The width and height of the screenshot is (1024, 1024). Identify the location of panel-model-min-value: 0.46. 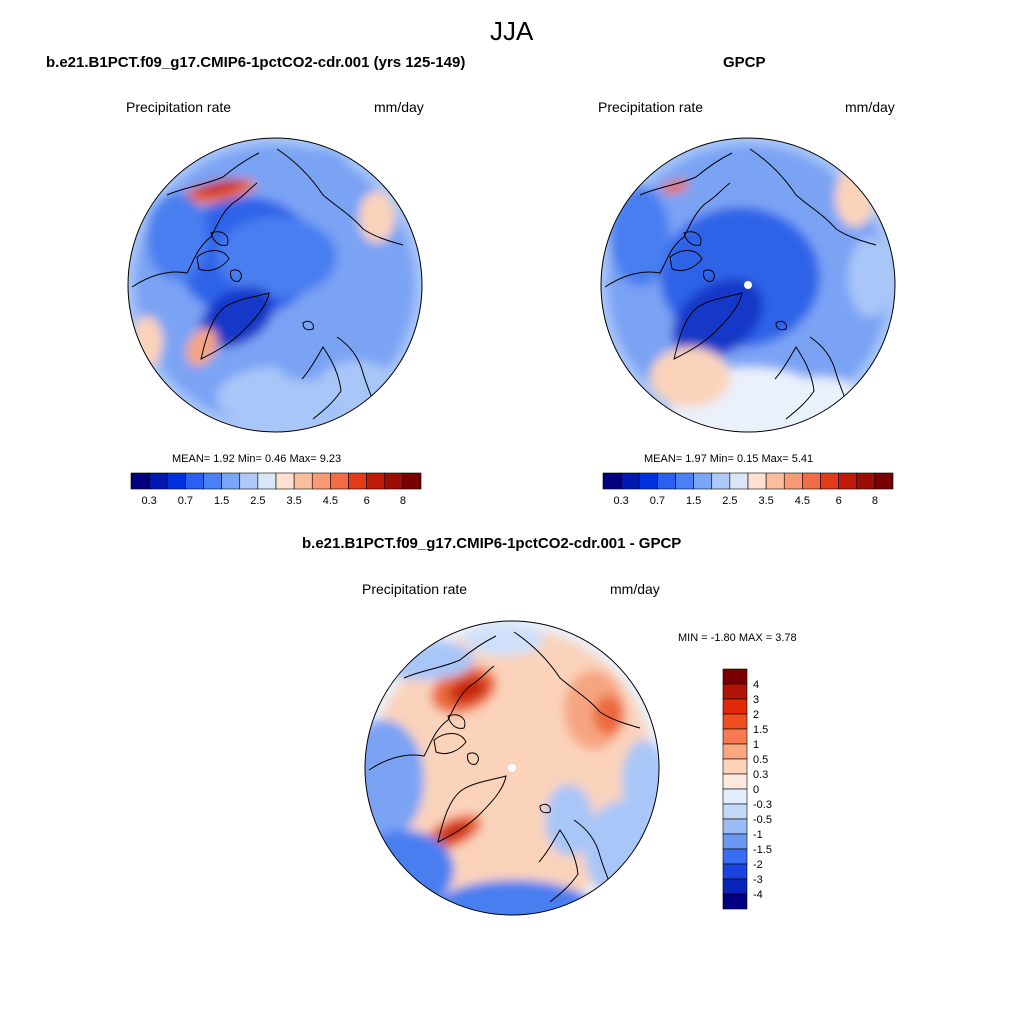
(275, 459).